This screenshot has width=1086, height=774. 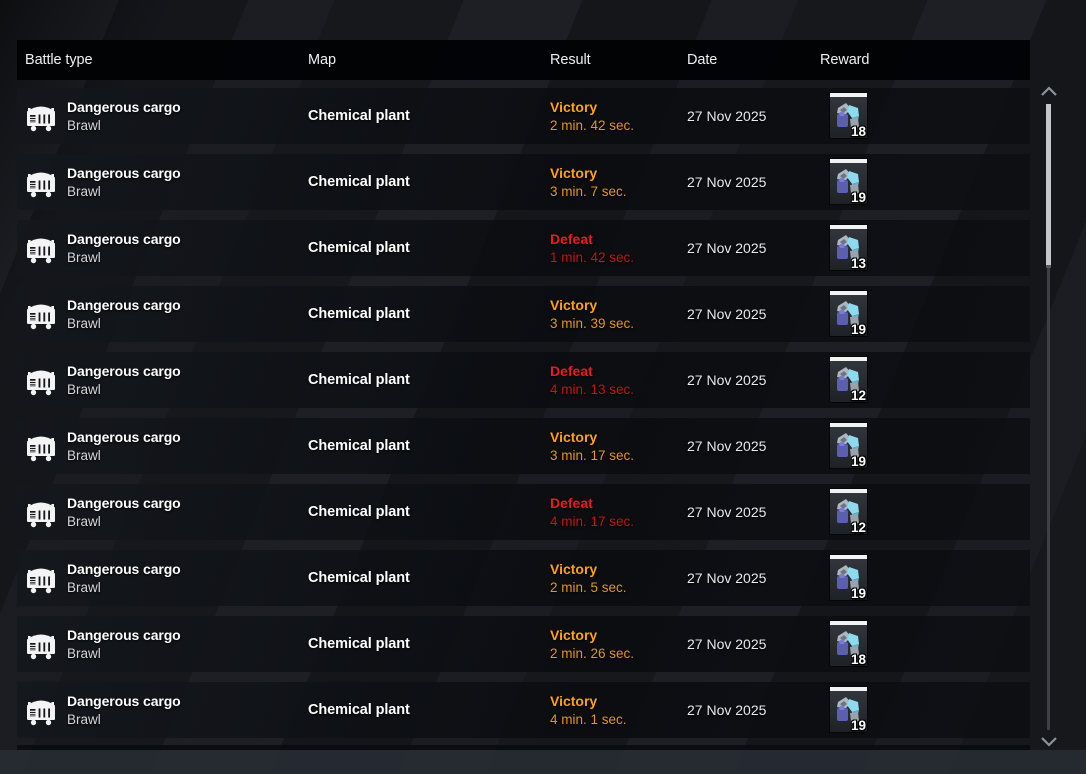 What do you see at coordinates (592, 644) in the screenshot?
I see `result-block: Victory 2 min. 26 sec.` at bounding box center [592, 644].